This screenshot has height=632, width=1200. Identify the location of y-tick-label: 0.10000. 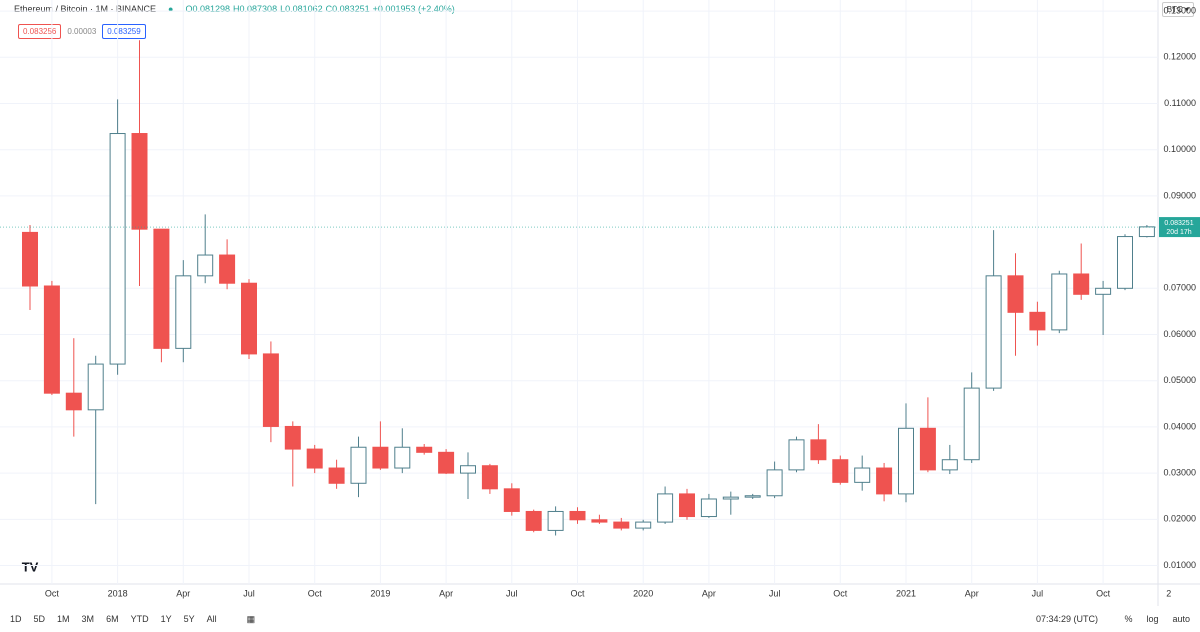
(1179, 149).